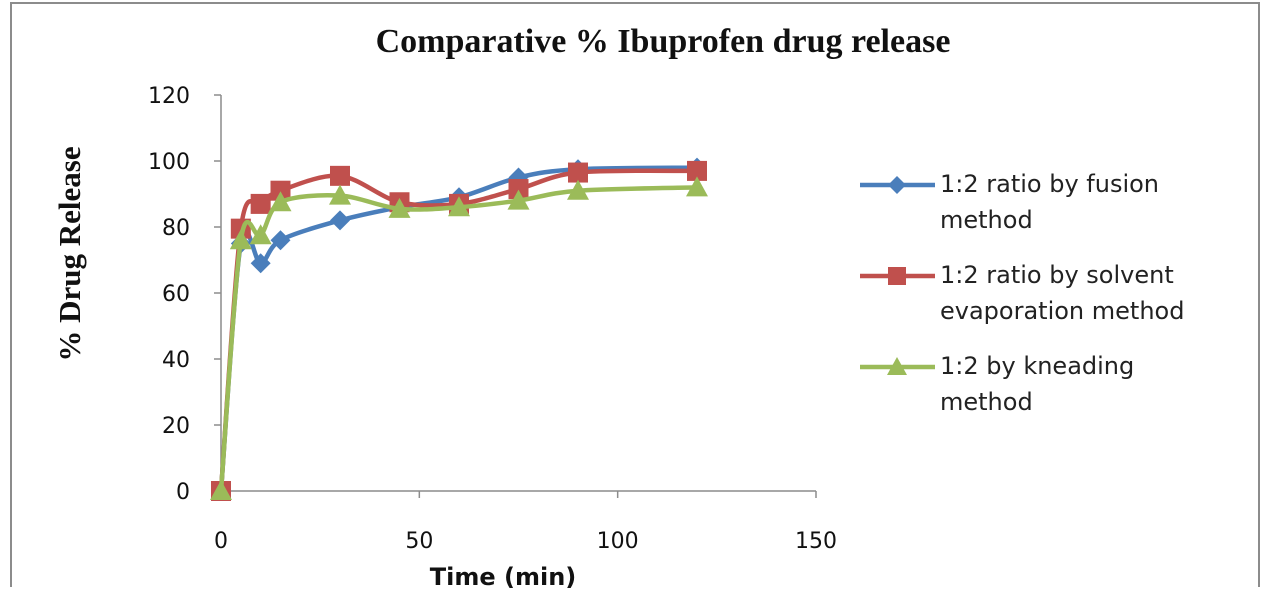  I want to click on legend-label: 1:2 ratio by solvent, so click(1057, 275).